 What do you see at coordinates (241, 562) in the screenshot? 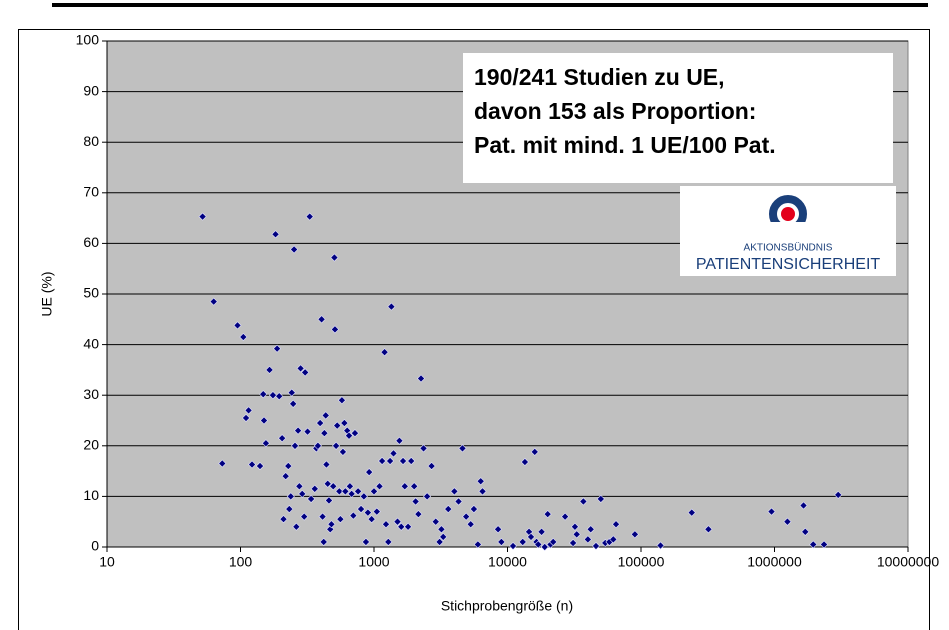
I see `x-tick-label: 100` at bounding box center [241, 562].